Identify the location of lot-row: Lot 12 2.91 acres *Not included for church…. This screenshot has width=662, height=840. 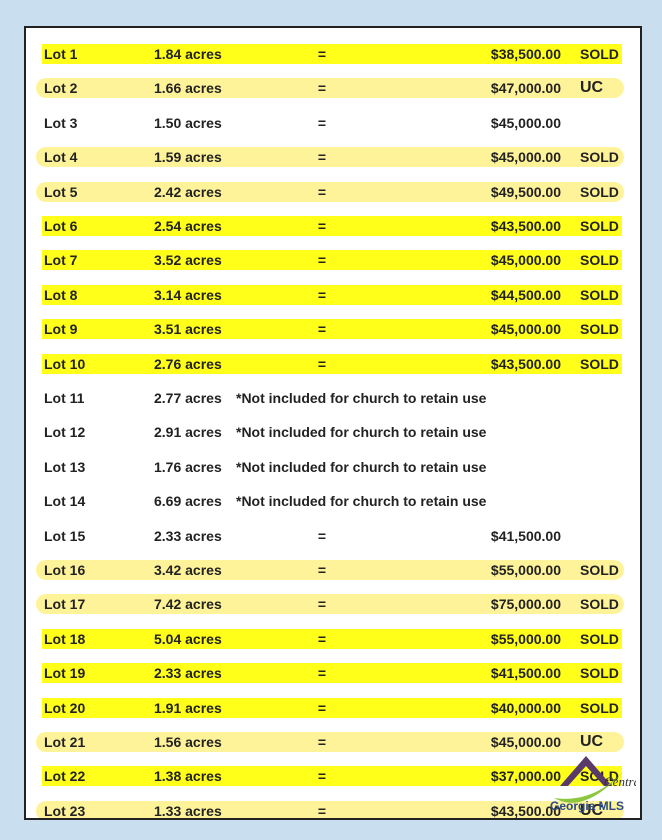
(333, 432).